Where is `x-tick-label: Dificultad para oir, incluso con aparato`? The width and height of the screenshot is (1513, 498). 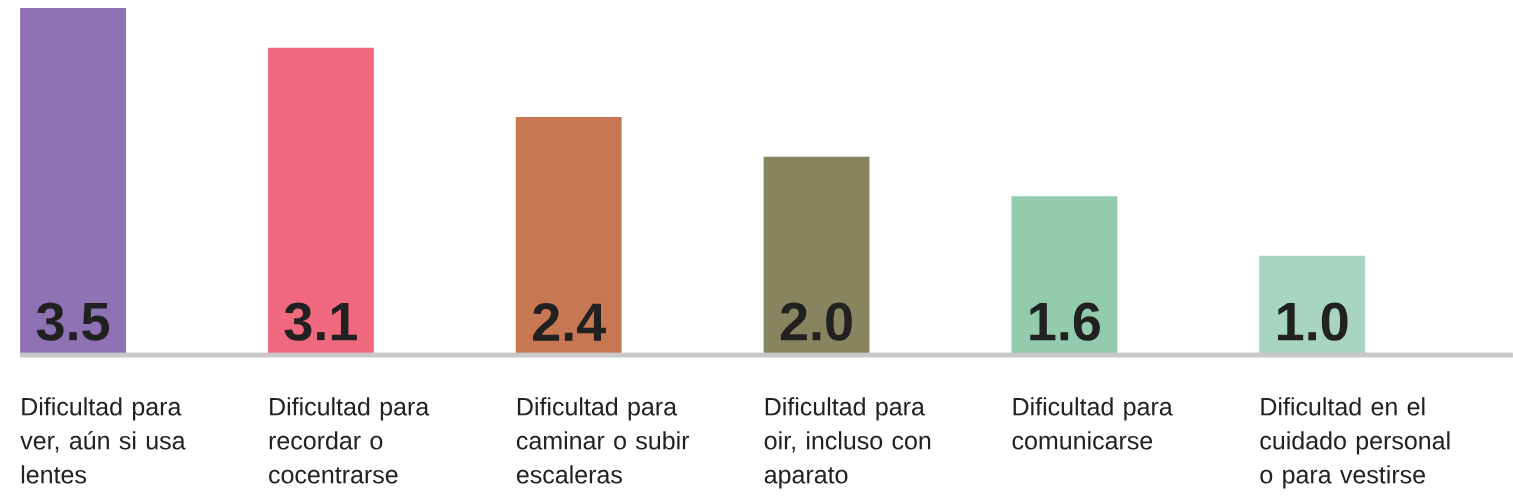
x-tick-label: Dificultad para oir, incluso con aparato is located at coordinates (847, 443).